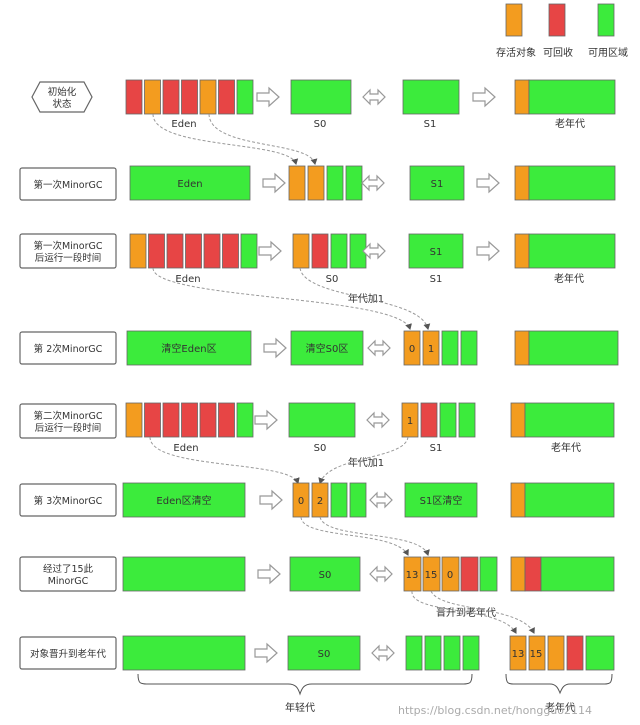 This screenshot has width=640, height=725. Describe the element at coordinates (366, 462) in the screenshot. I see `age-plus-label: 年代加1` at that location.